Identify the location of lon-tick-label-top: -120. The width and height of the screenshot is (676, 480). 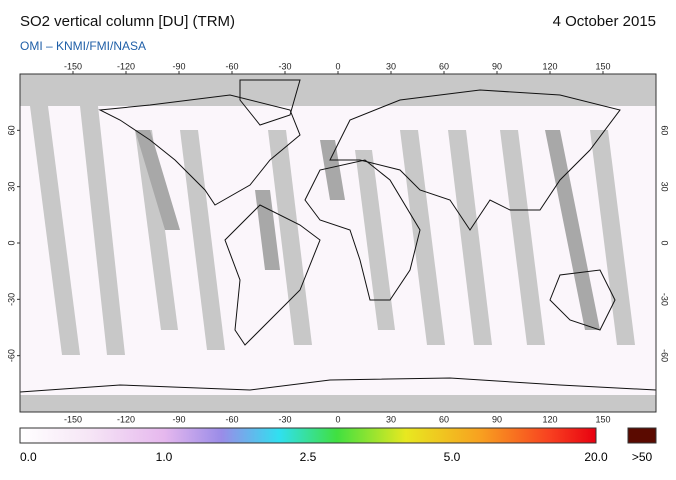
(126, 66).